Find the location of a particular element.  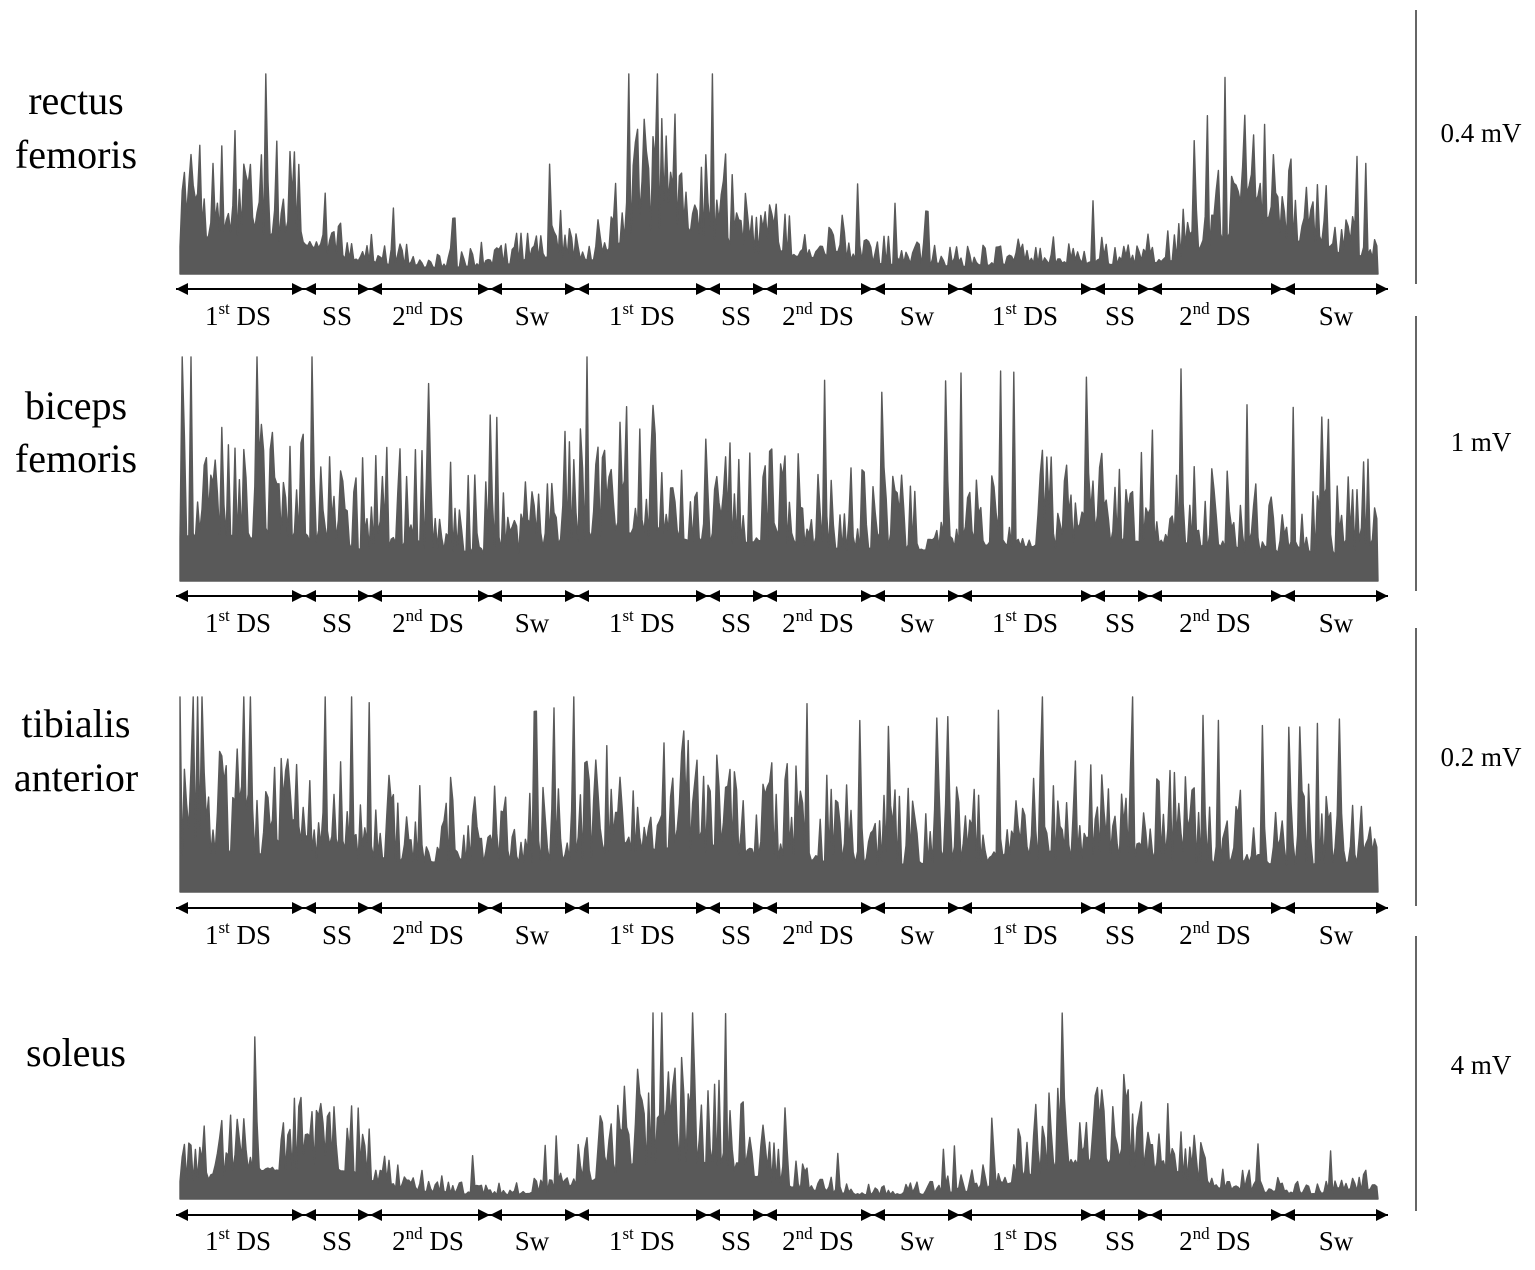

muscle-label: rectus is located at coordinates (76, 100).